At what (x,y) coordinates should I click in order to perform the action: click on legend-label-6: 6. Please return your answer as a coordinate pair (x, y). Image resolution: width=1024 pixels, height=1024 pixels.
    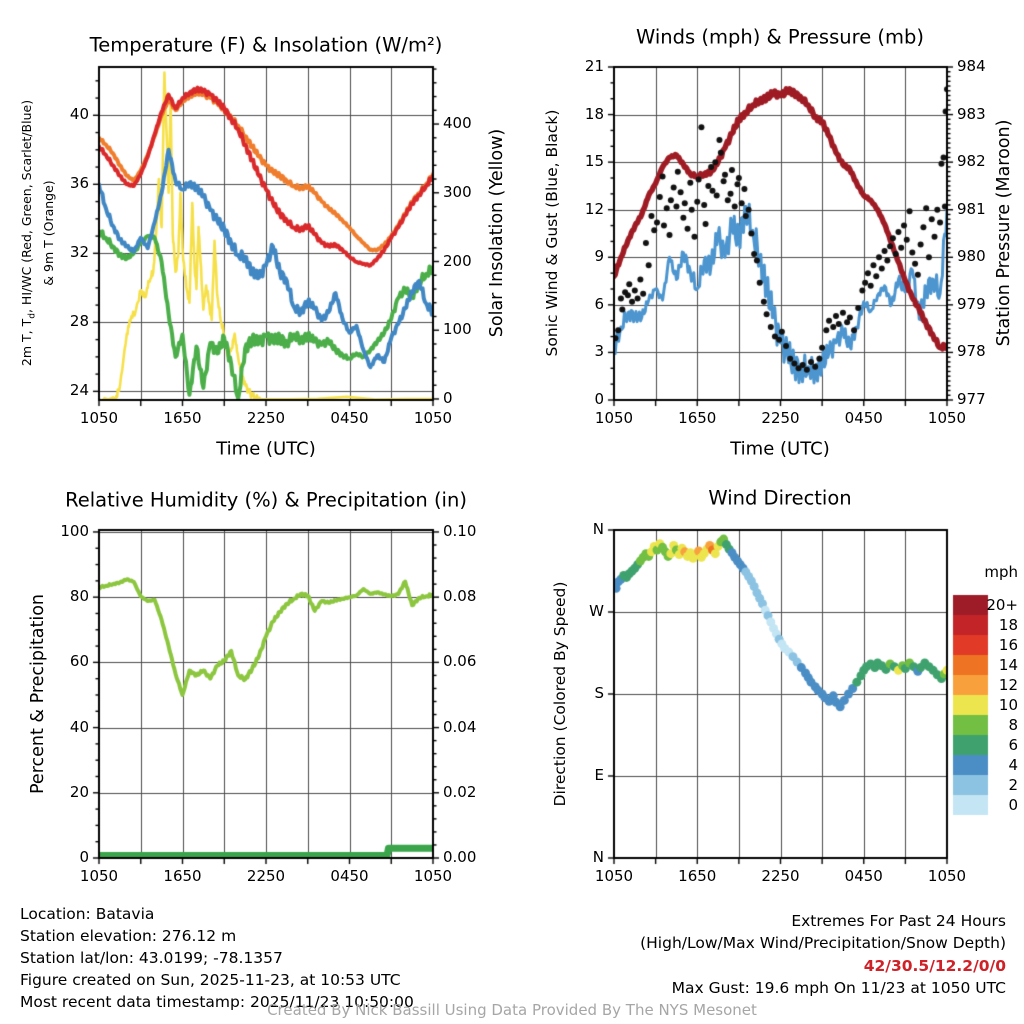
    Looking at the image, I should click on (1013, 745).